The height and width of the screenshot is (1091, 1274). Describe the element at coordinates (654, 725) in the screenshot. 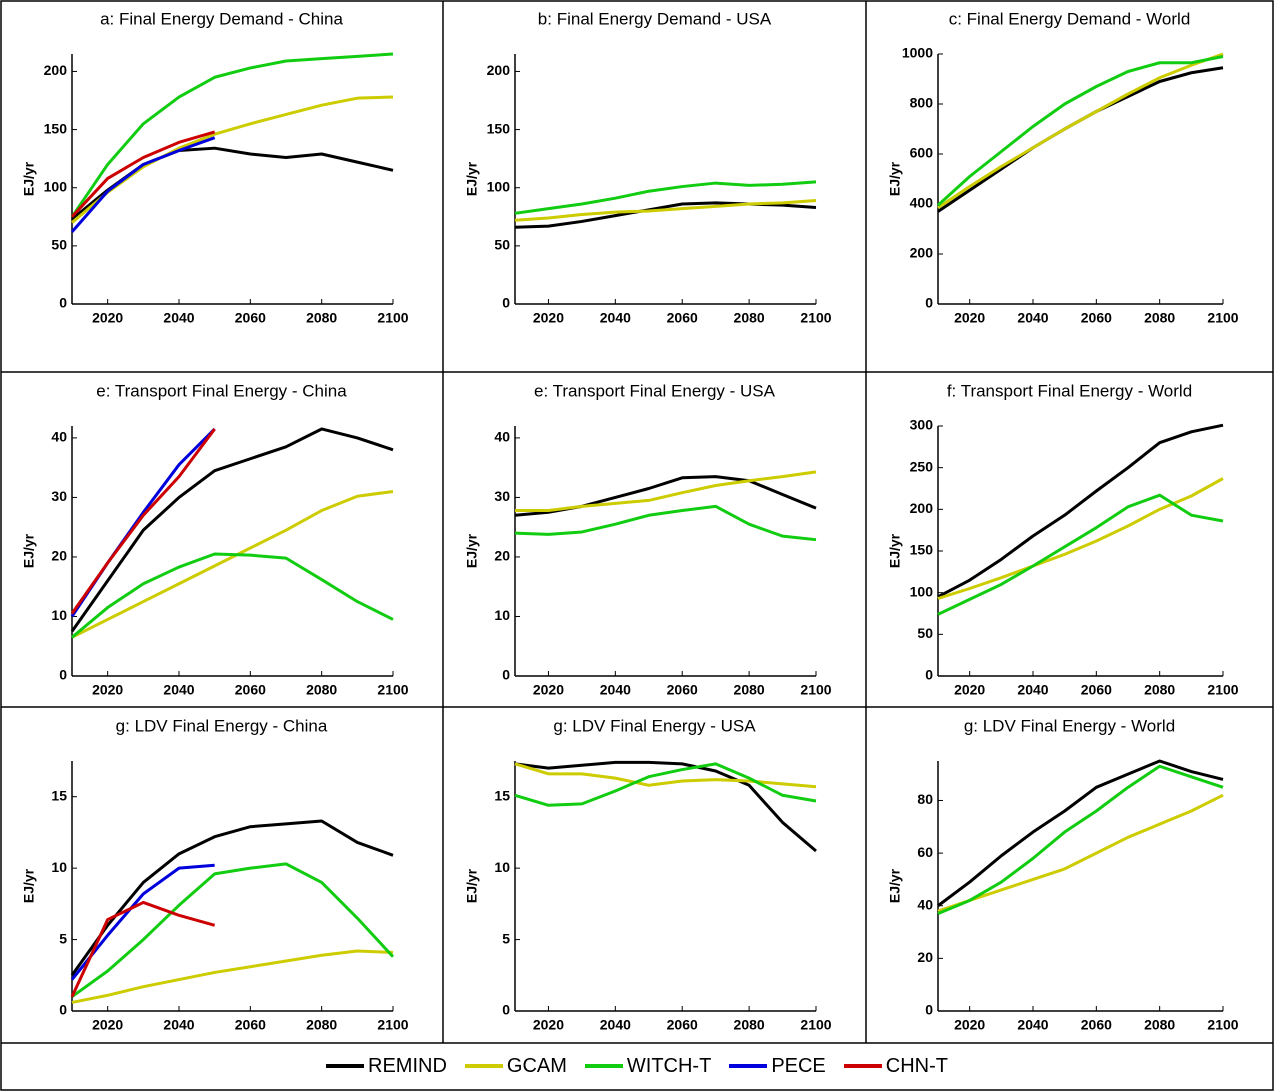

I see `panel-title: g: LDV Final Energy - USA` at that location.